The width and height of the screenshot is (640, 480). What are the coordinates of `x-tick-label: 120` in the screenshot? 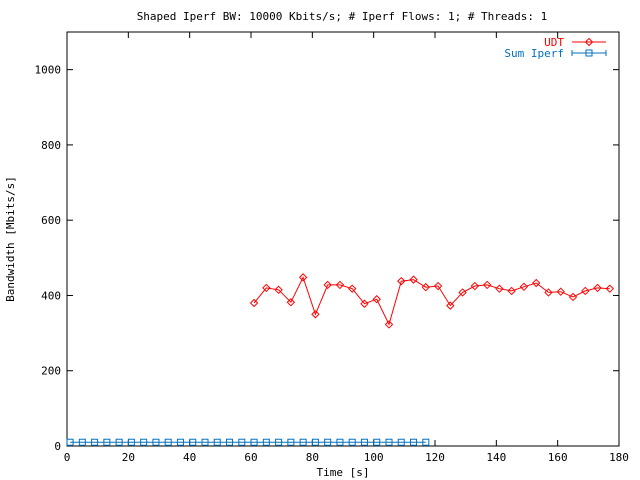 It's located at (435, 457).